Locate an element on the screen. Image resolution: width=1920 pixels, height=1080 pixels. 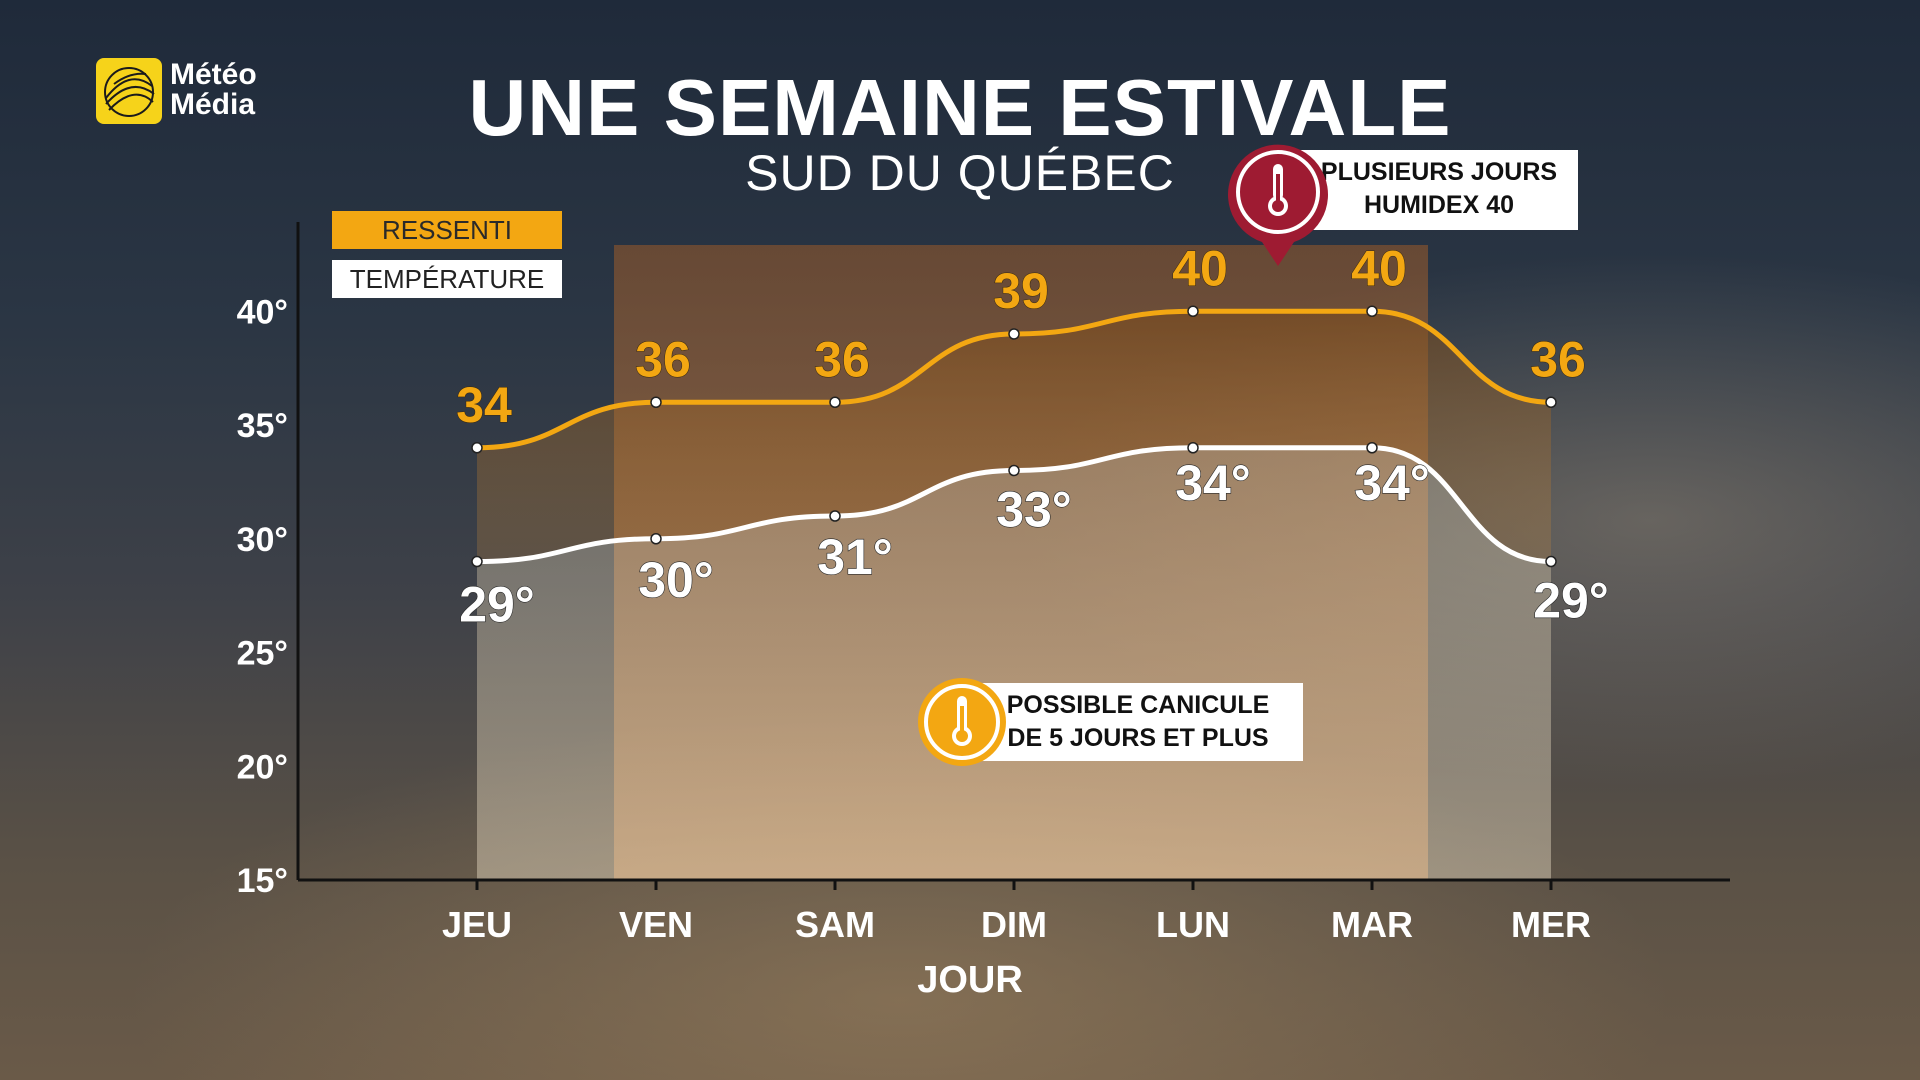
legend-feels-like: RESSENTI is located at coordinates (447, 230).